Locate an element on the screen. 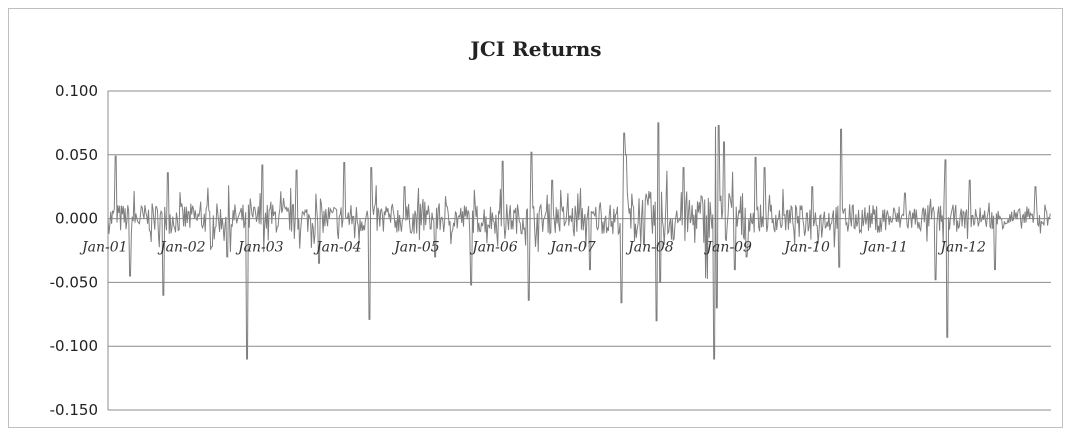  y-tick-label: -0.100 is located at coordinates (74, 346).